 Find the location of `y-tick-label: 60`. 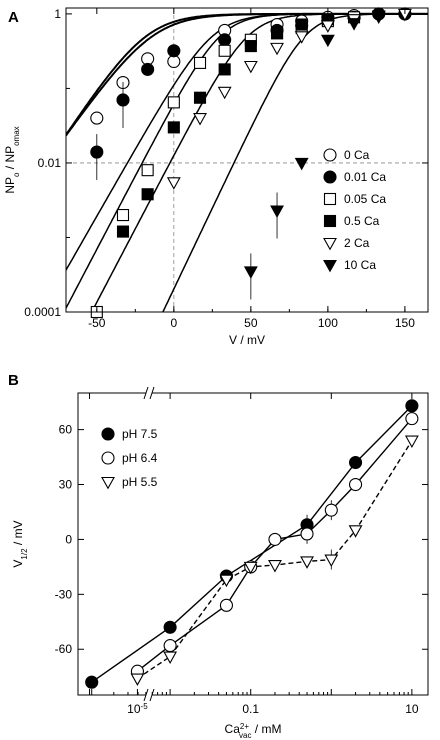

y-tick-label: 60 is located at coordinates (66, 430).